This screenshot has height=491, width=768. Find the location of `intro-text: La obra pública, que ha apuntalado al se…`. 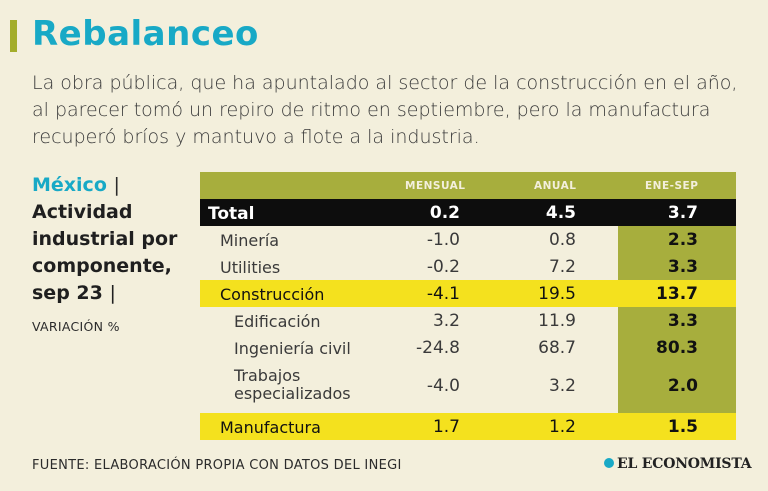

intro-text: La obra pública, que ha apuntalado al se… is located at coordinates (385, 110).